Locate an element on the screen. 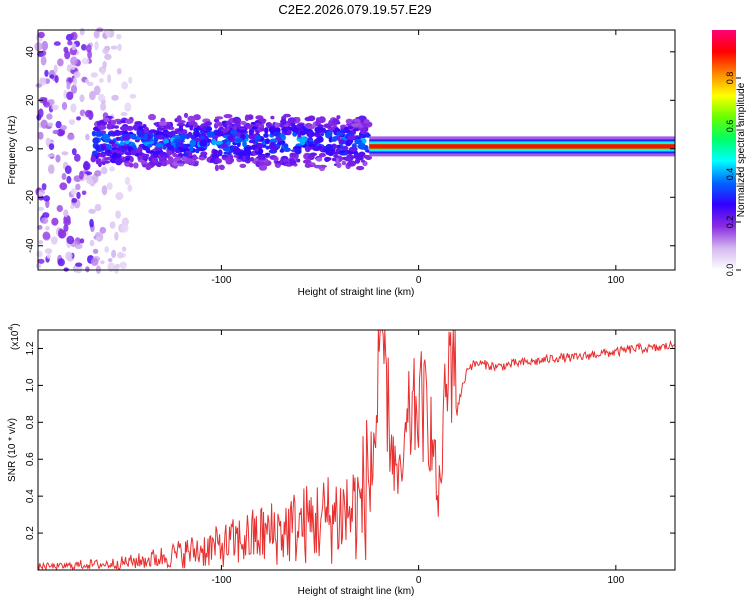 Image resolution: width=750 pixels, height=600 pixels. colorbar-tick-label: 0.2 is located at coordinates (730, 222).